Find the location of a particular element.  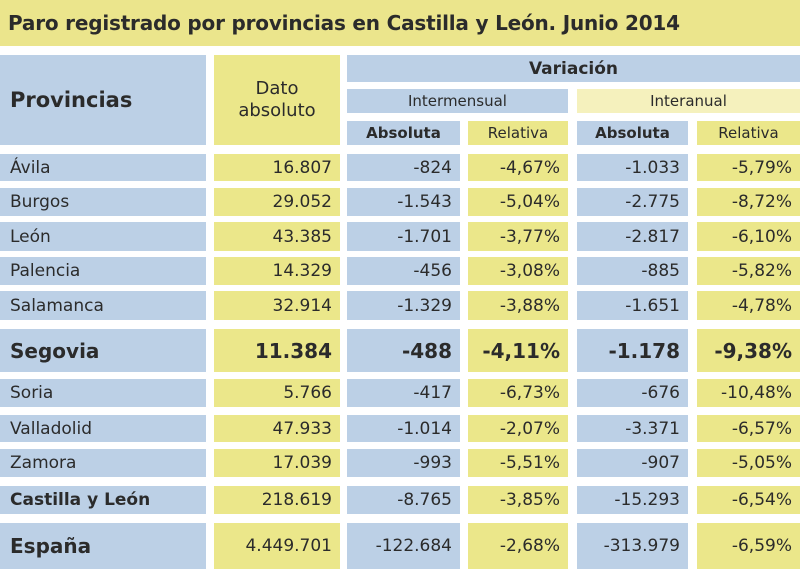

header-interanual-label: Interanual is located at coordinates (688, 101).